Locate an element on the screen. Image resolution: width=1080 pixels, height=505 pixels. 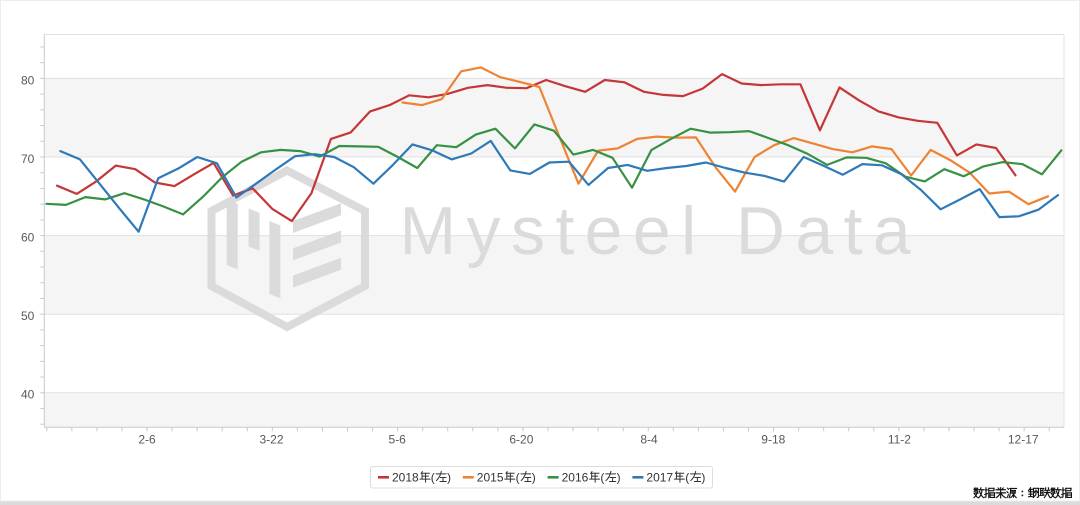
svg-text: 2-6 is located at coordinates (147, 440).